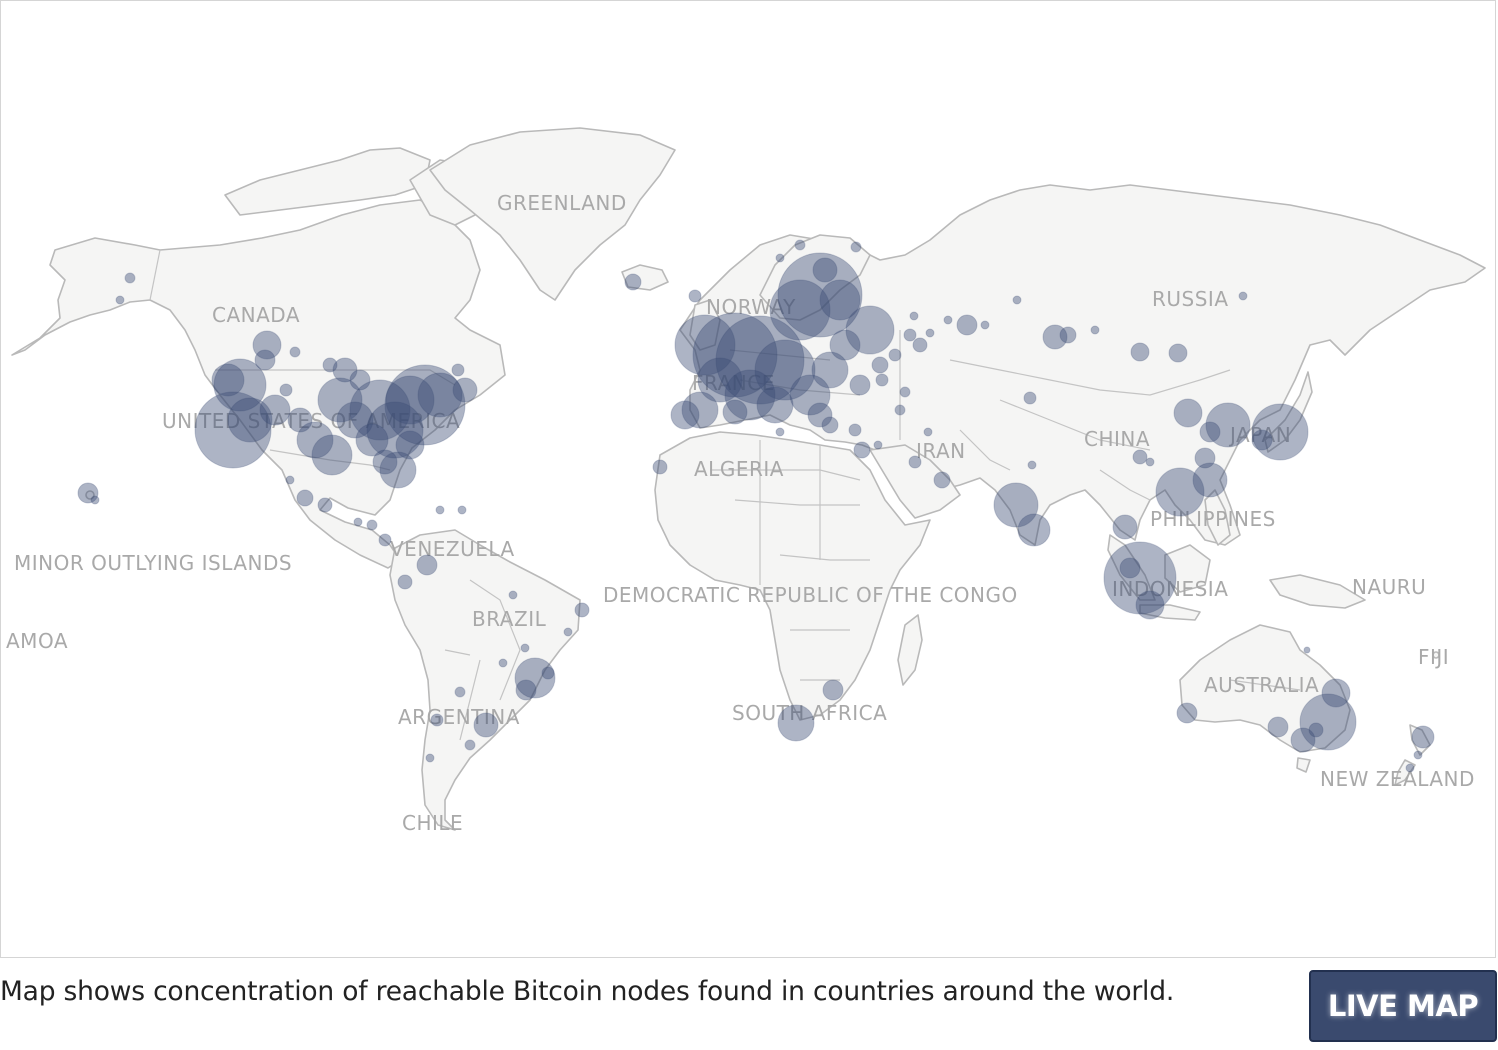  I want to click on label-chile: CHILE, so click(432, 823).